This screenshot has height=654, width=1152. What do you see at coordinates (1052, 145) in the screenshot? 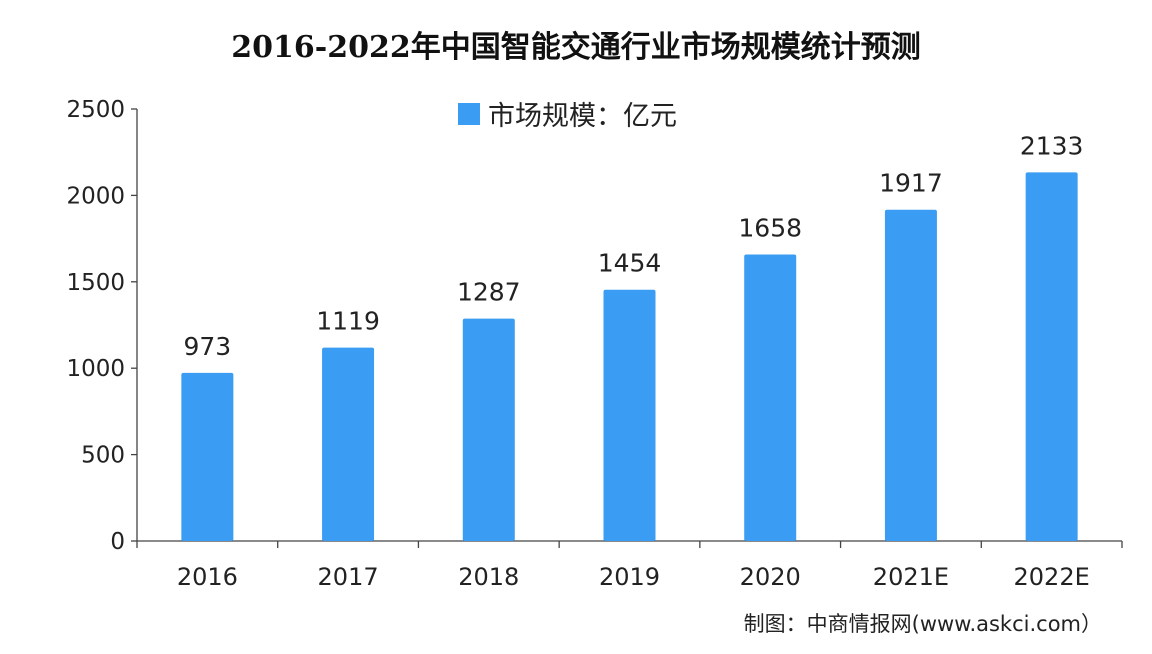
I see `data-label: 2133` at bounding box center [1052, 145].